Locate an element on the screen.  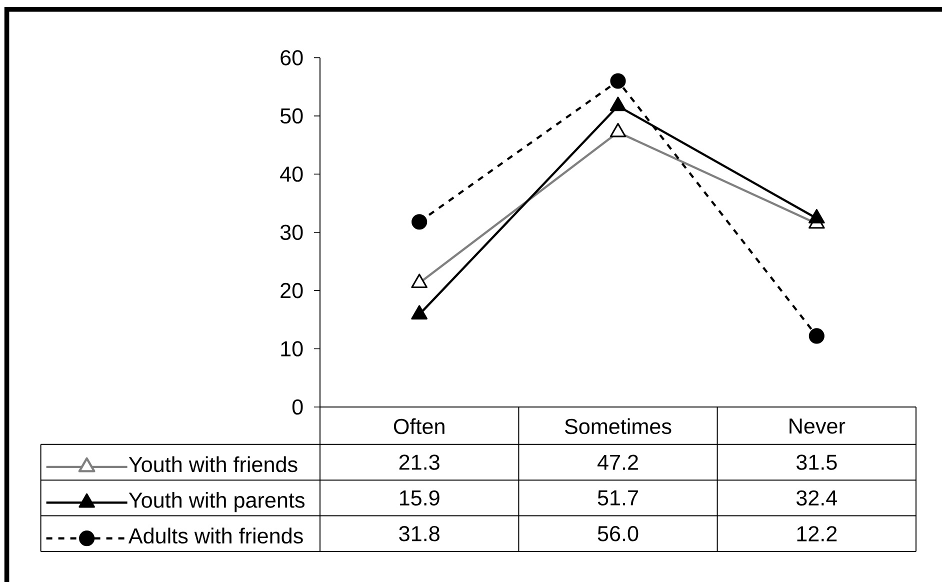
x-tick-label: Often is located at coordinates (419, 426).